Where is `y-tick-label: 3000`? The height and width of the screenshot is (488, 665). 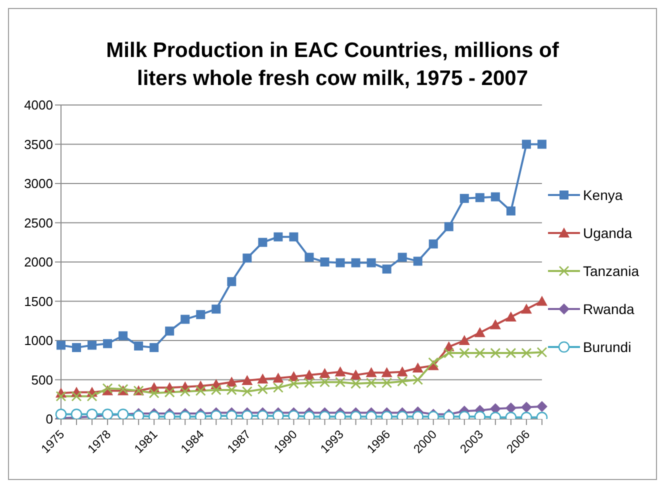 y-tick-label: 3000 is located at coordinates (38, 184).